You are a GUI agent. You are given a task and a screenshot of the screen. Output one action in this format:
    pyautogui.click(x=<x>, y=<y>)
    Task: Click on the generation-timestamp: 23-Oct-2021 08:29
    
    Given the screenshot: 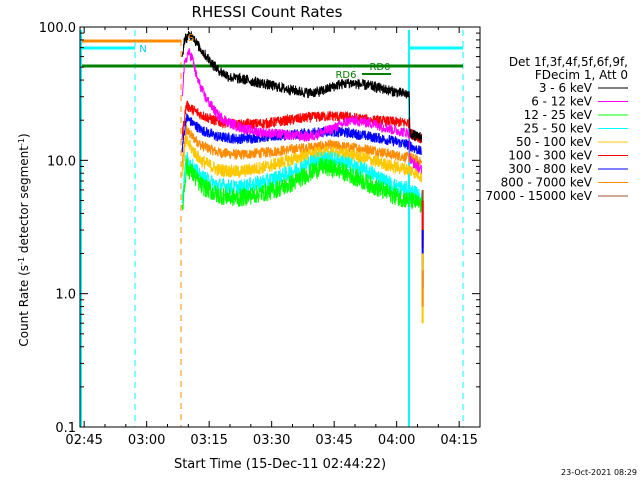 What is the action you would take?
    pyautogui.click(x=599, y=472)
    